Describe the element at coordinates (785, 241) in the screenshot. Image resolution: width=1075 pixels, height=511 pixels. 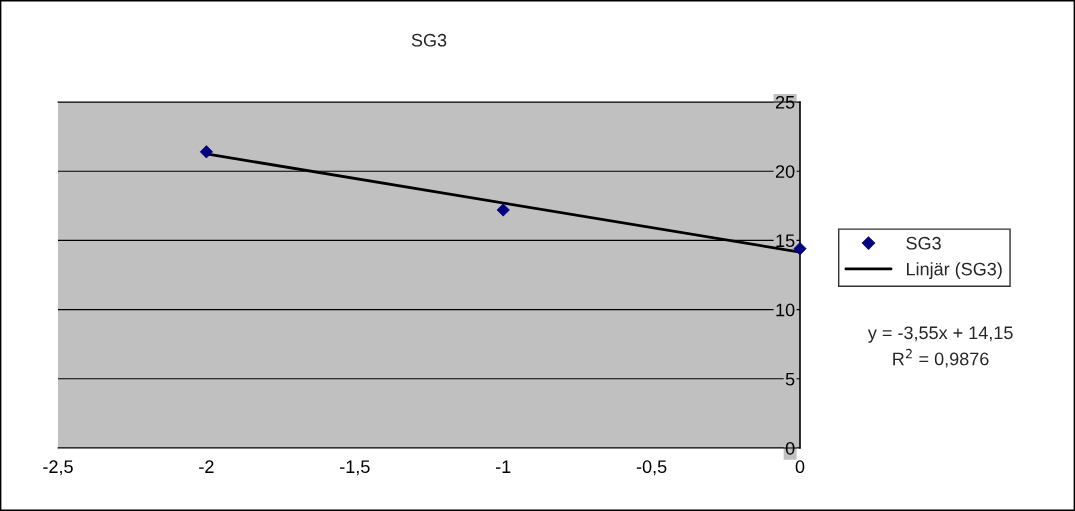
I see `y-tick-label: 15` at that location.